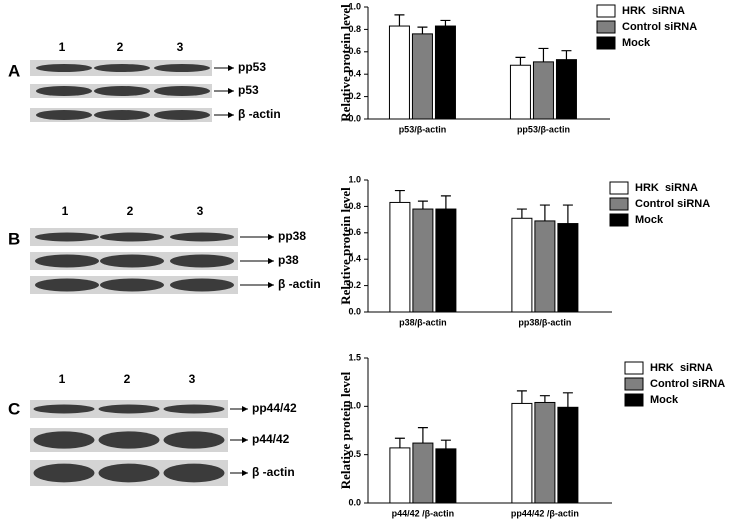 The image size is (735, 525). Describe the element at coordinates (543, 129) in the screenshot. I see `x-tick-label: pp53/β-actin` at that location.